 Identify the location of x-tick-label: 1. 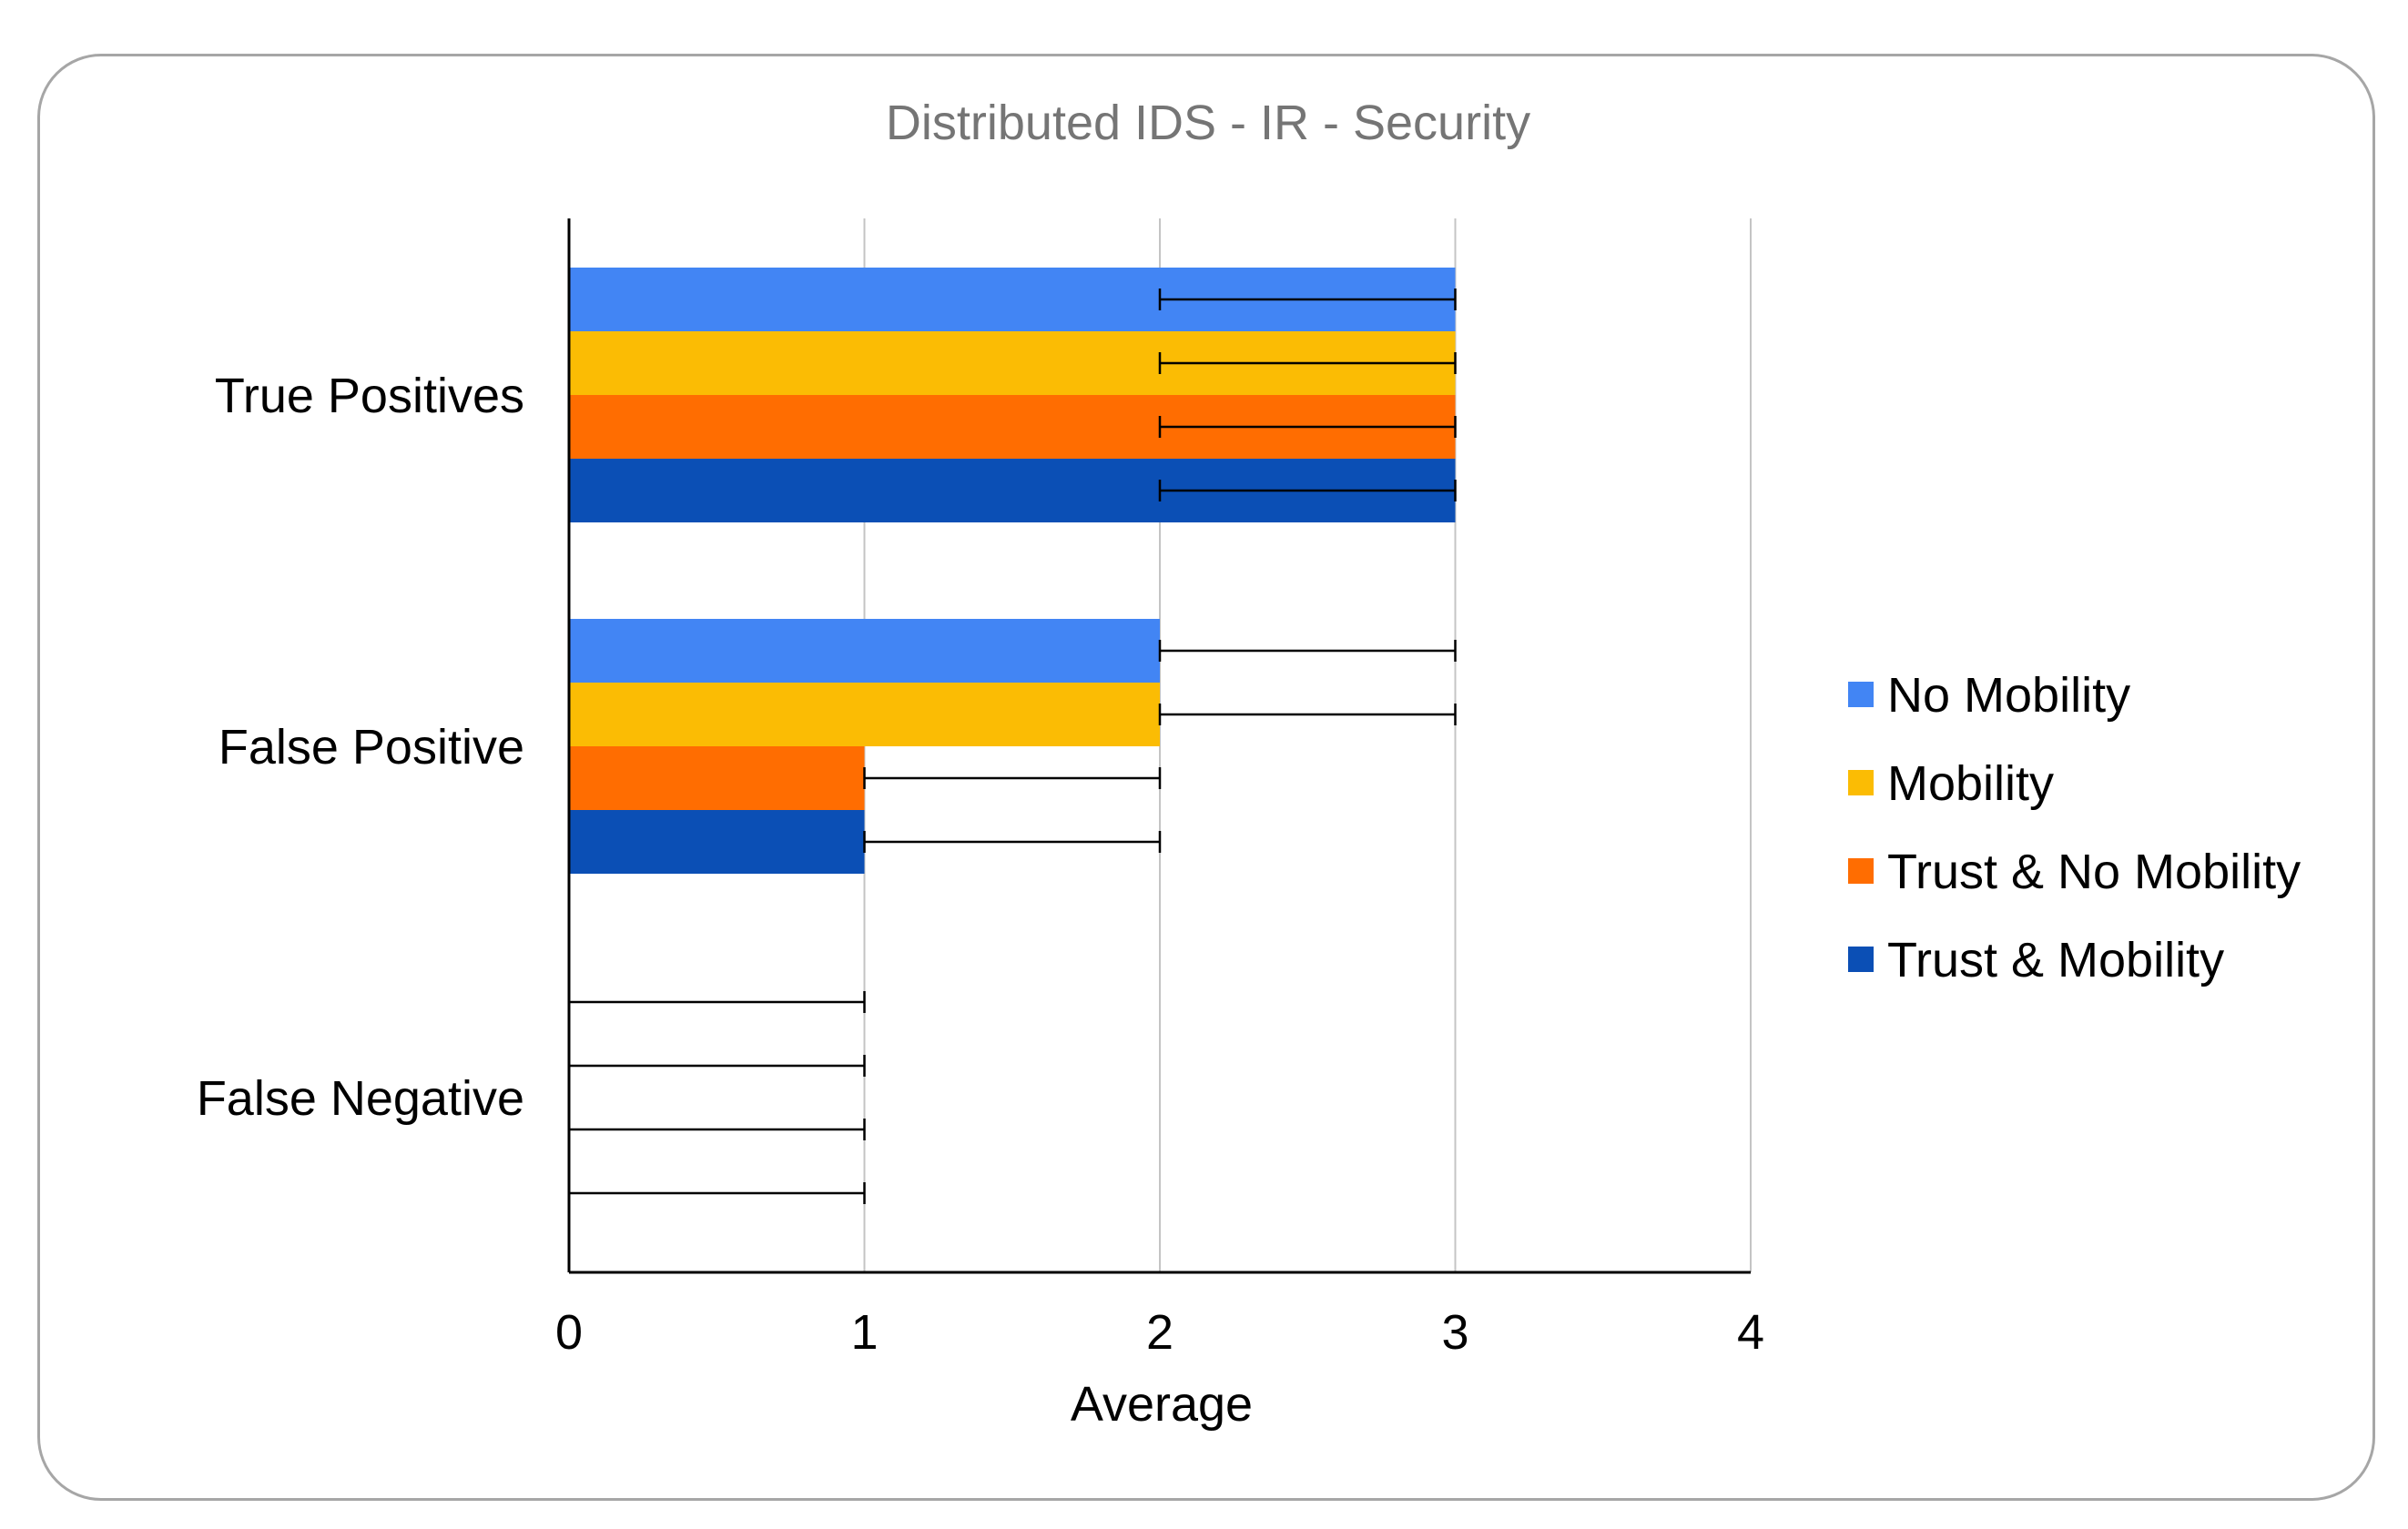
(864, 1332).